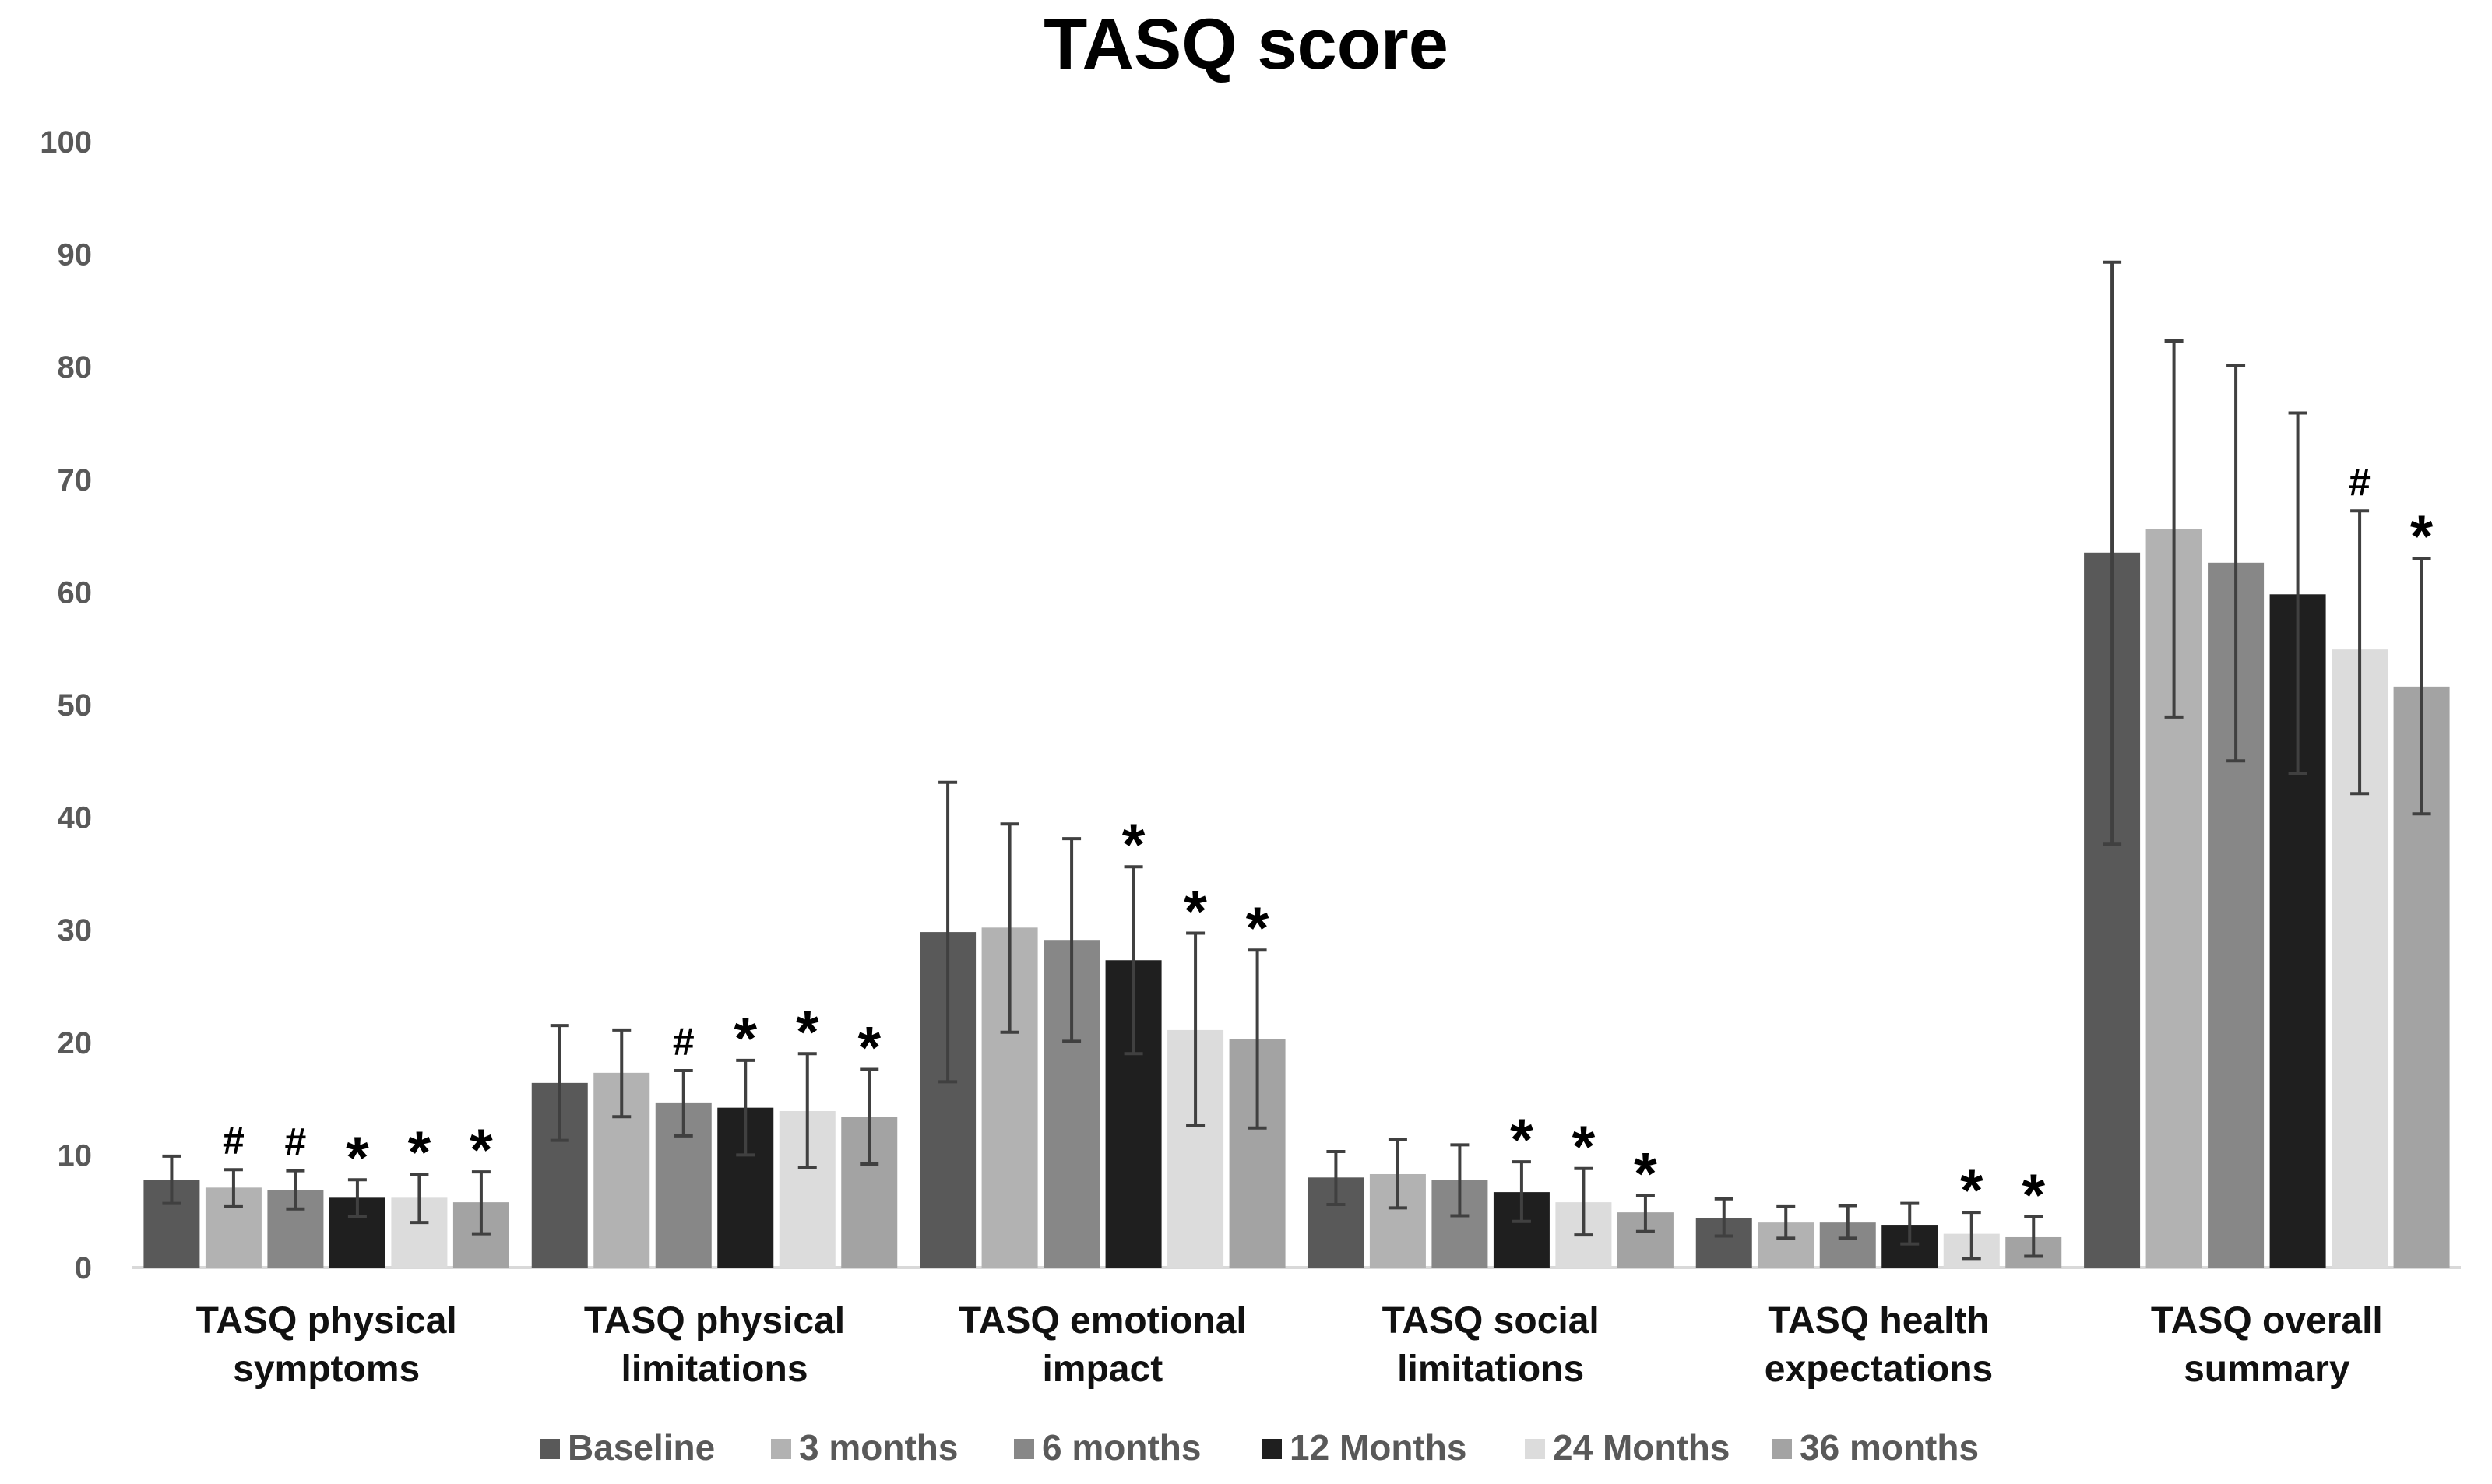 This screenshot has width=2492, height=1484. What do you see at coordinates (1641, 1447) in the screenshot?
I see `legend-label: 24 Months` at bounding box center [1641, 1447].